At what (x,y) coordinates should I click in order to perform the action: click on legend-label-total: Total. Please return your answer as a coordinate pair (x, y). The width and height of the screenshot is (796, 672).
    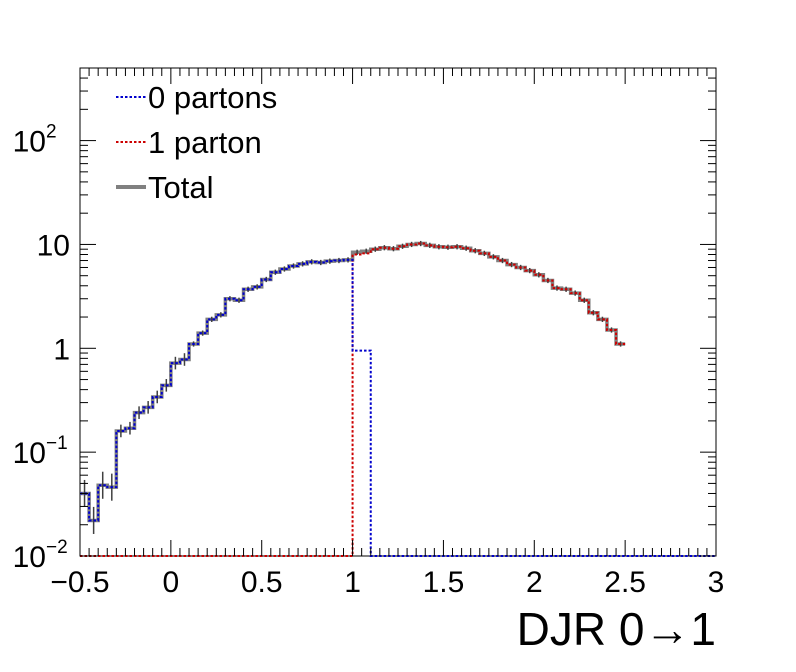
    Looking at the image, I should click on (180, 187).